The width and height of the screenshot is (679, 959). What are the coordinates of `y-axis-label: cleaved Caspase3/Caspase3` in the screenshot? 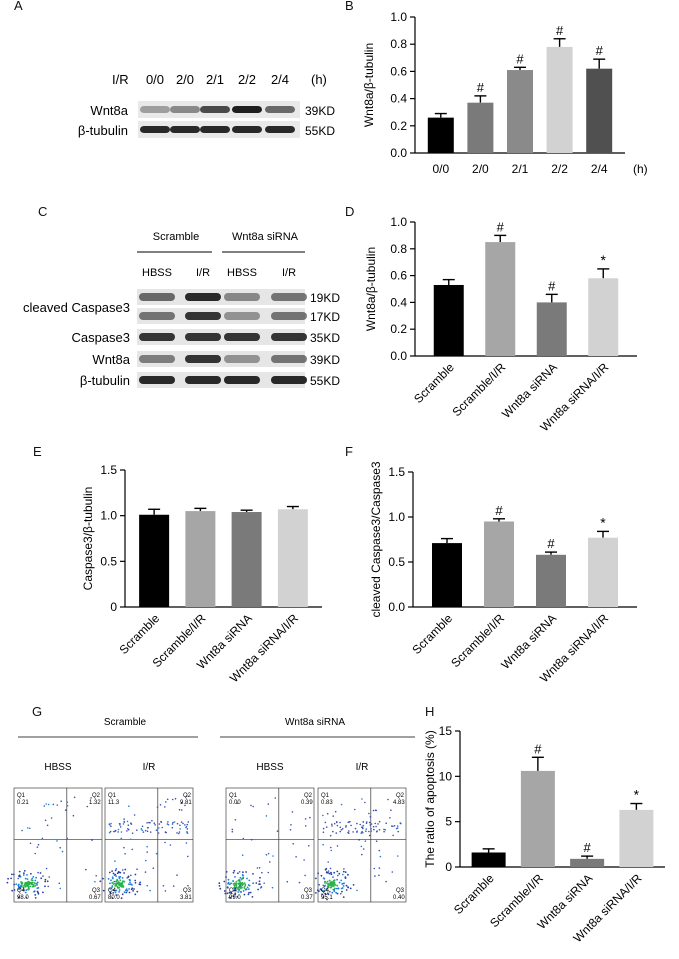 It's located at (376, 539).